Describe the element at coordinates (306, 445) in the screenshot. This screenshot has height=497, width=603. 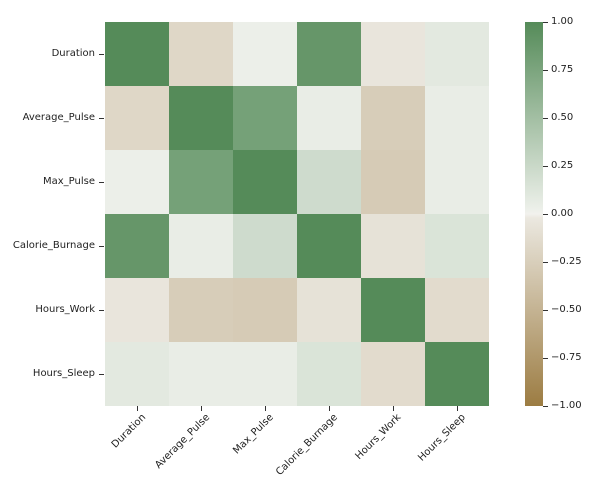
I see `x-tick-label: Calorie_Burnage` at that location.